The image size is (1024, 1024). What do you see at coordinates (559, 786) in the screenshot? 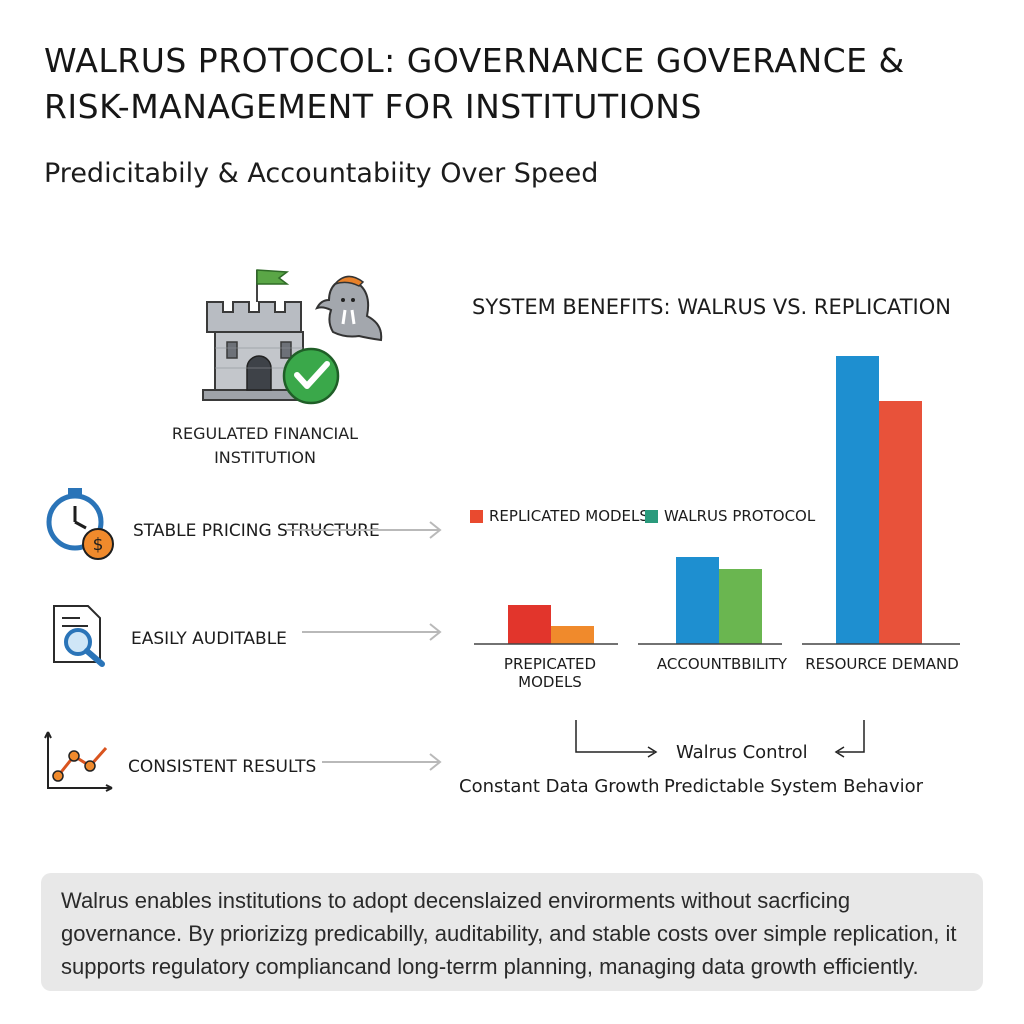
I see `flow-left-label: Constant Data Growth` at bounding box center [559, 786].